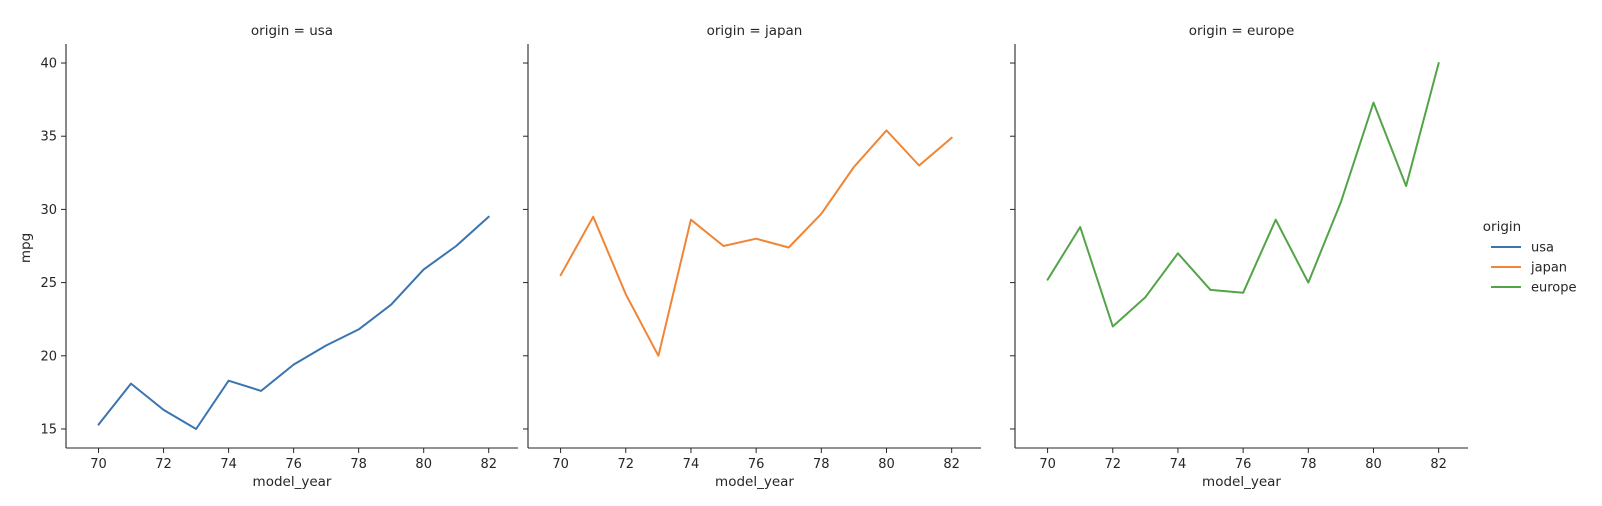 The image size is (1602, 506). I want to click on legend-title: origin, so click(1502, 227).